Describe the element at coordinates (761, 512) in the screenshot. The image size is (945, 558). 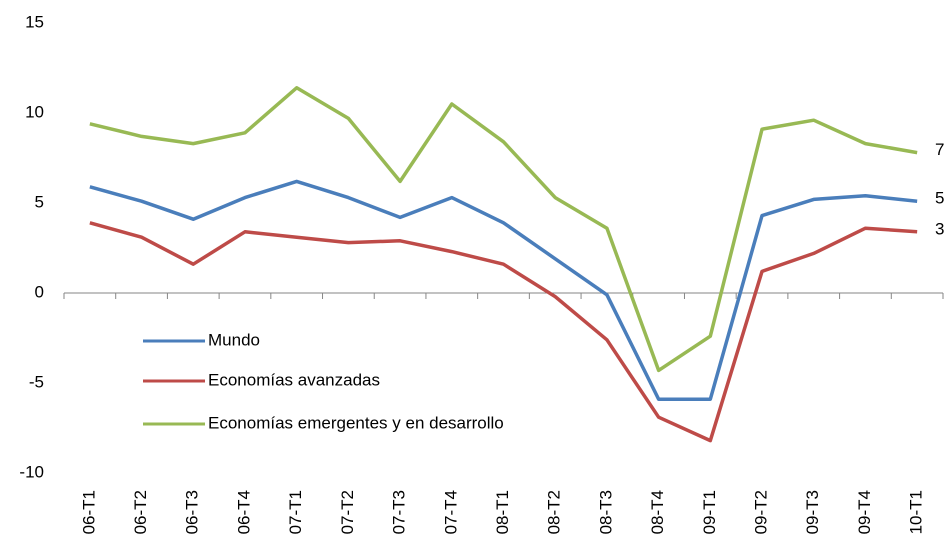
I see `x-tick-label: 09-T2` at that location.